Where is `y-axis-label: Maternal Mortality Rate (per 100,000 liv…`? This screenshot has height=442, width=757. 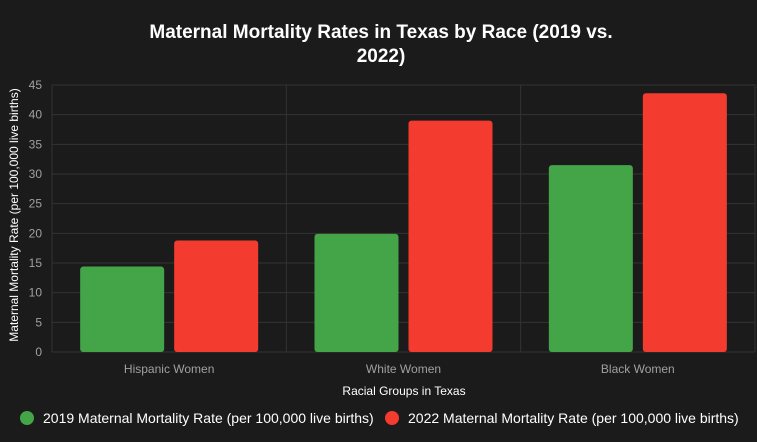
y-axis-label: Maternal Mortality Rate (per 100,000 liv… is located at coordinates (14, 214).